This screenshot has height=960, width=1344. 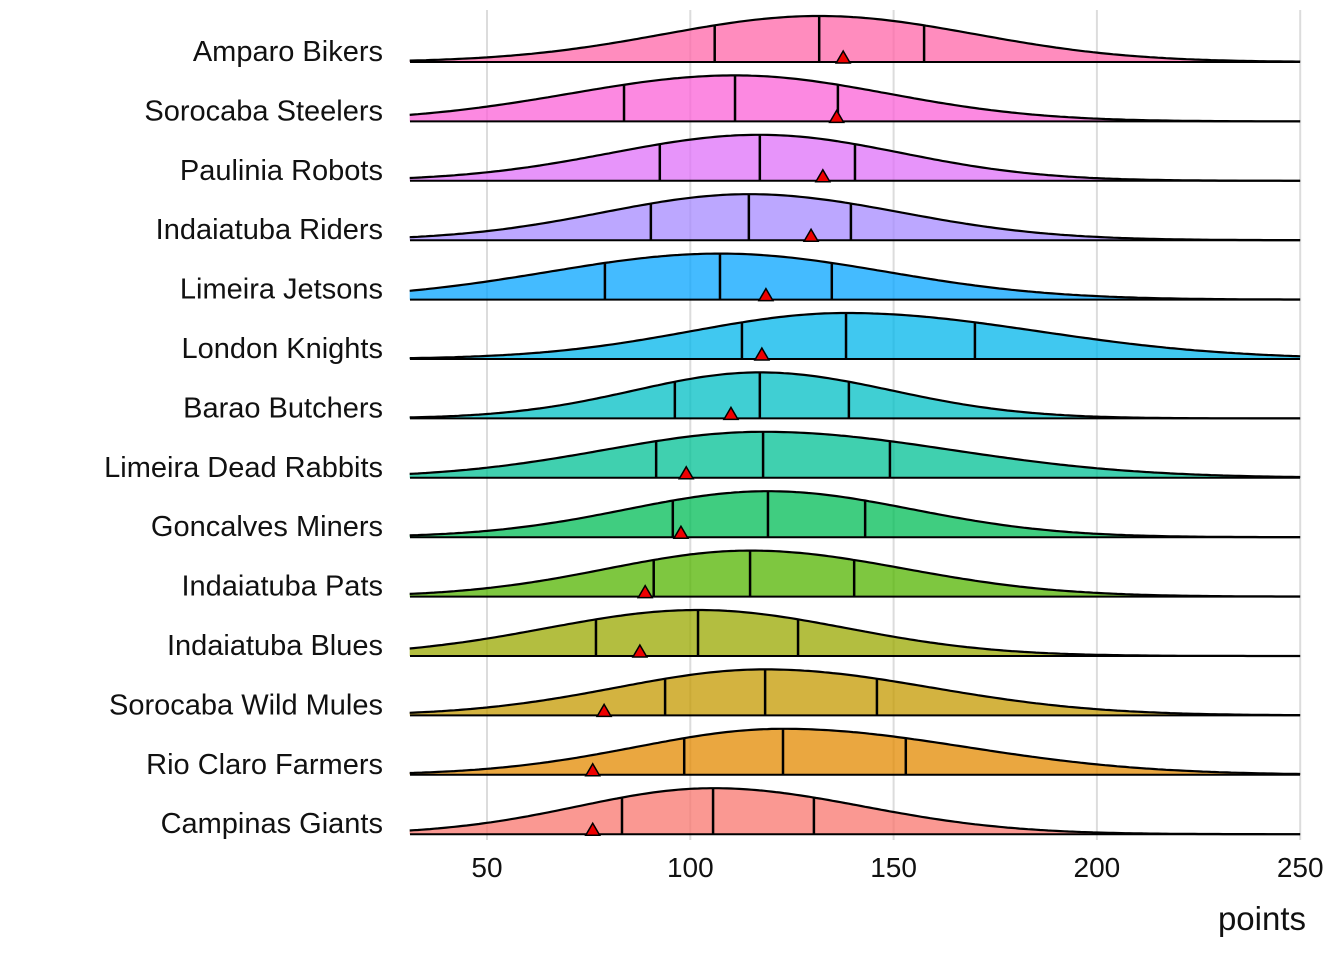 What do you see at coordinates (275, 646) in the screenshot?
I see `row-label: Indaiatuba Blues` at bounding box center [275, 646].